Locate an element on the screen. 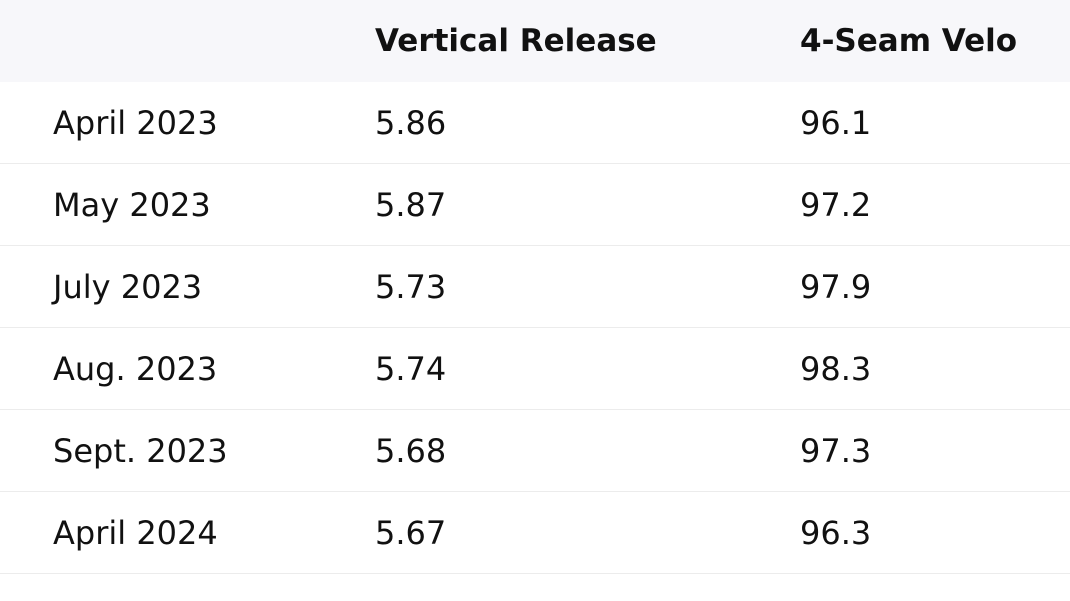 The image size is (1070, 601). table-cell: 5.73 is located at coordinates (587, 286).